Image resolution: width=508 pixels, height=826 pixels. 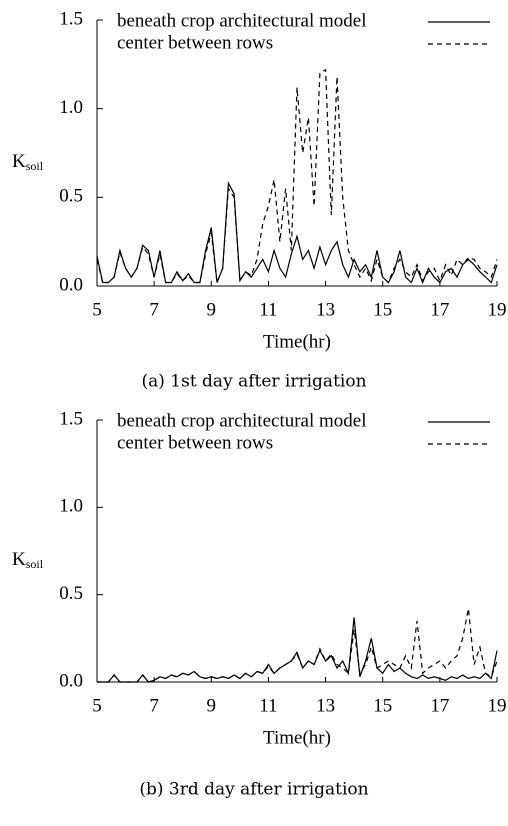 I want to click on caption: (a) 1st day after irrigation, so click(x=253, y=382).